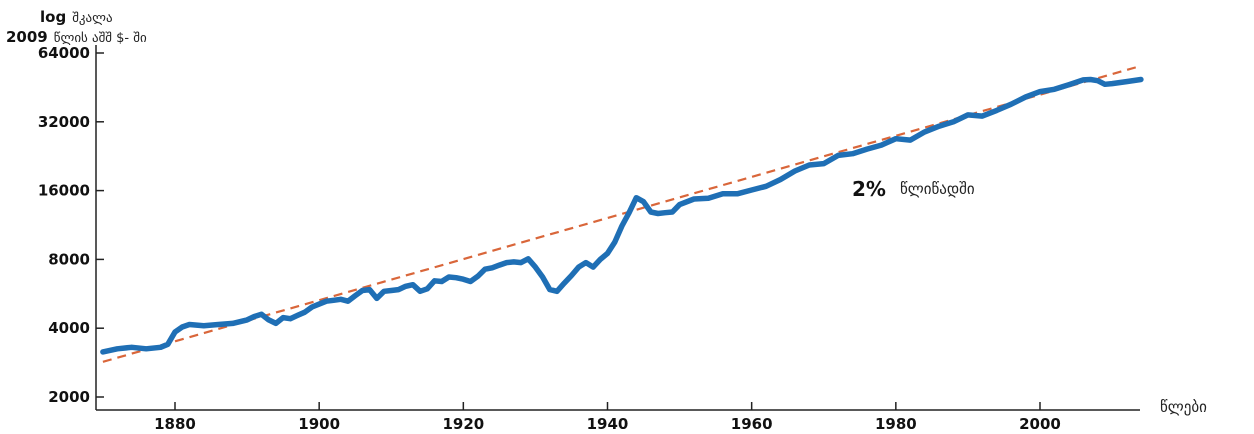 The width and height of the screenshot is (1254, 434). Describe the element at coordinates (937, 189) in the screenshot. I see `growth-annotation-text: წლიწადში` at that location.